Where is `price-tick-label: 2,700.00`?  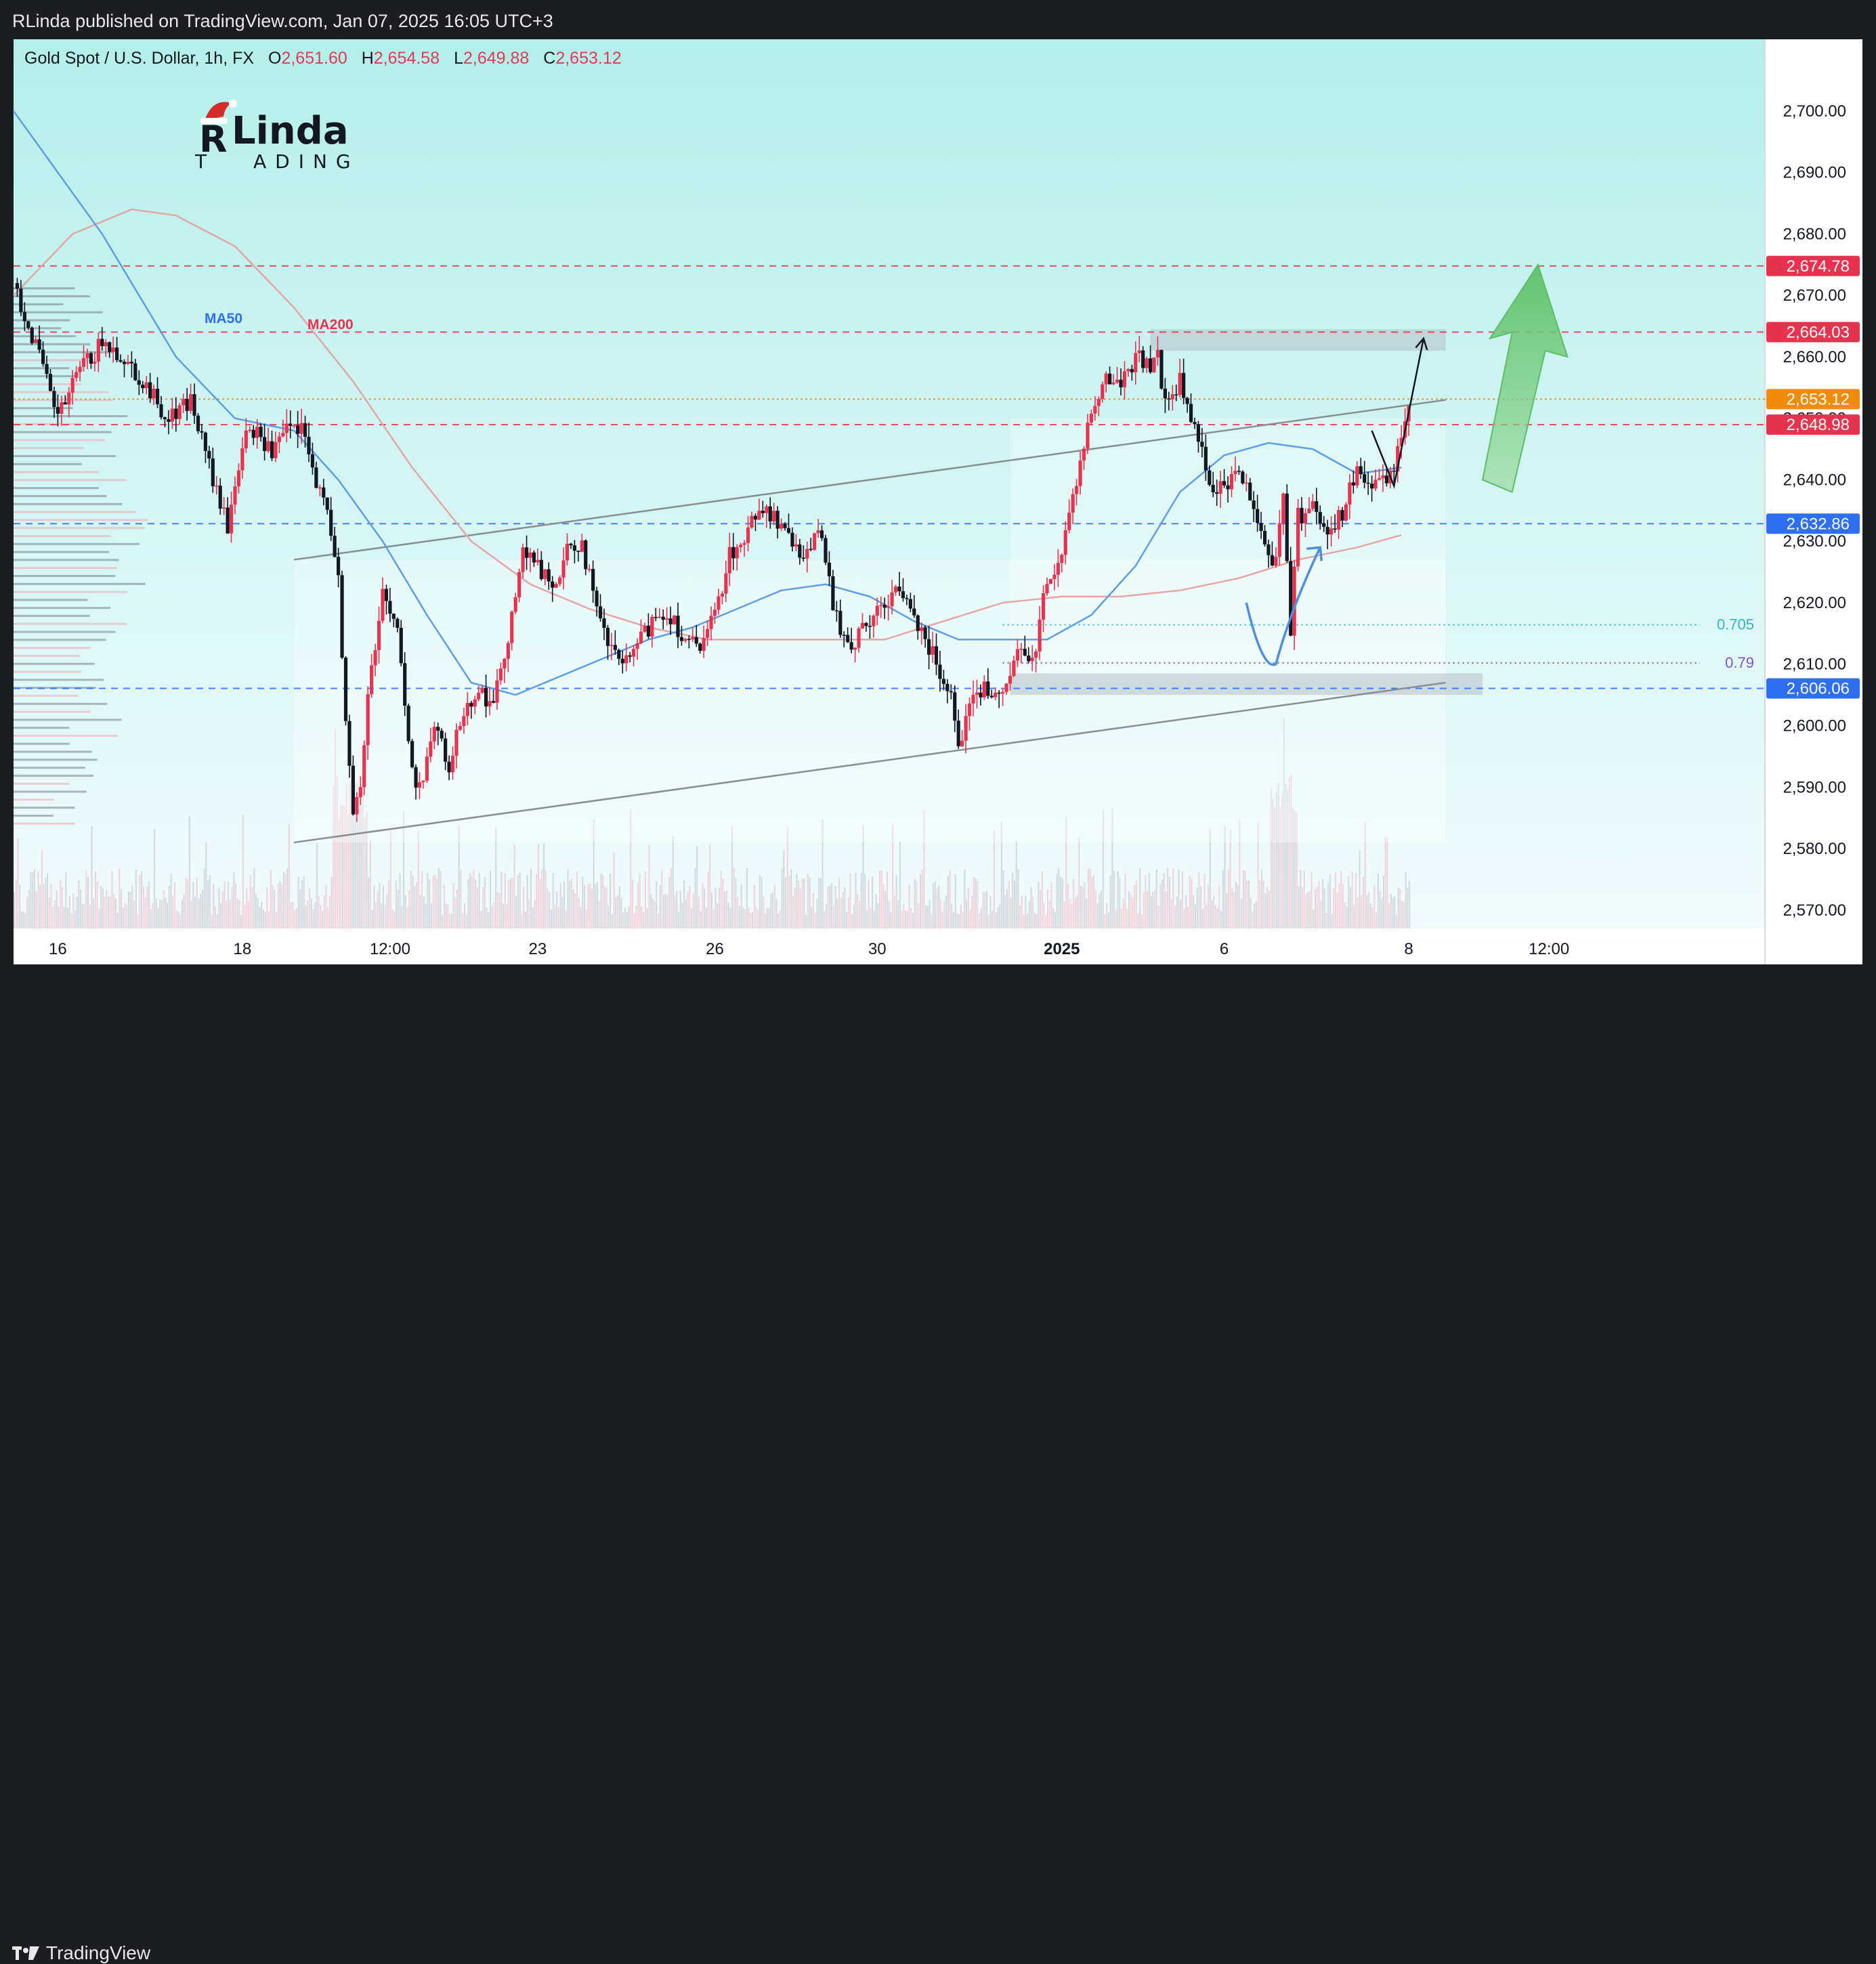
price-tick-label: 2,700.00 is located at coordinates (1814, 111).